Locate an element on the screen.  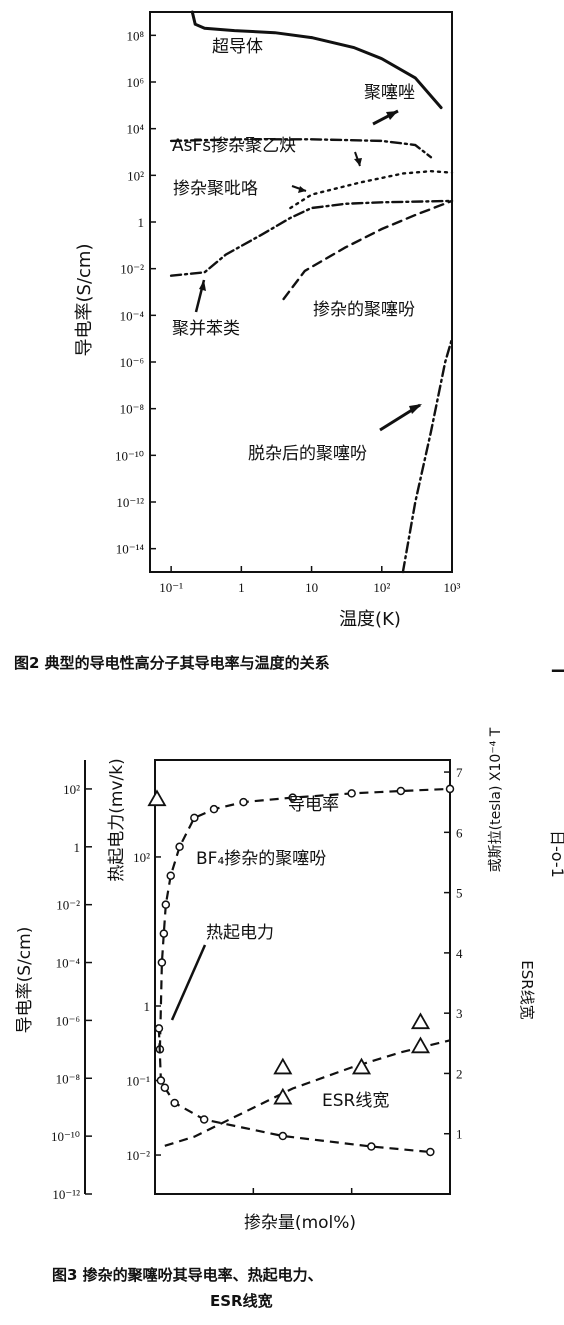
fig2-y-tick-label: 10⁻⁴ is located at coordinates (132, 315).